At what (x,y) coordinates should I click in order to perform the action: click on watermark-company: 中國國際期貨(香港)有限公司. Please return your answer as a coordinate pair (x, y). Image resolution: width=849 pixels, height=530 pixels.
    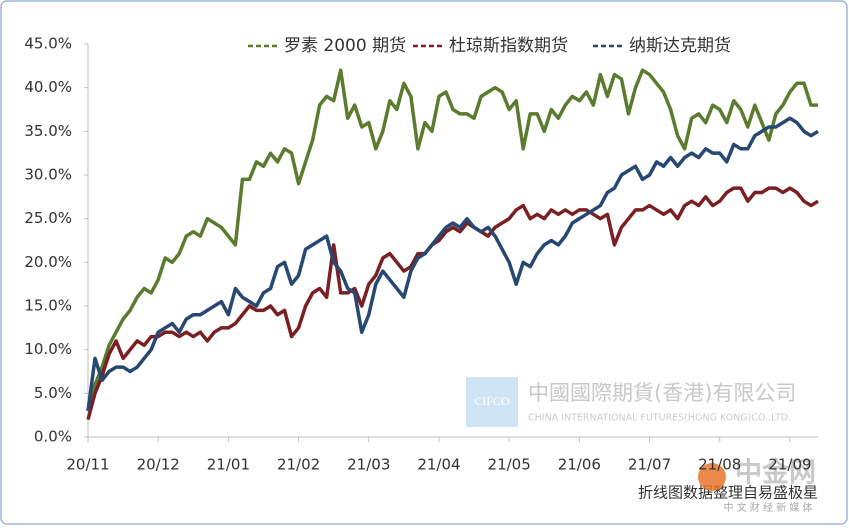
    Looking at the image, I should click on (662, 393).